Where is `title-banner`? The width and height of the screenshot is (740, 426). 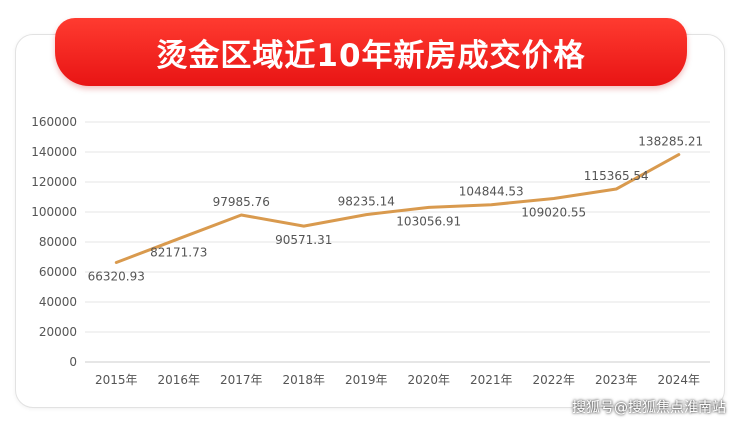 title-banner is located at coordinates (371, 52).